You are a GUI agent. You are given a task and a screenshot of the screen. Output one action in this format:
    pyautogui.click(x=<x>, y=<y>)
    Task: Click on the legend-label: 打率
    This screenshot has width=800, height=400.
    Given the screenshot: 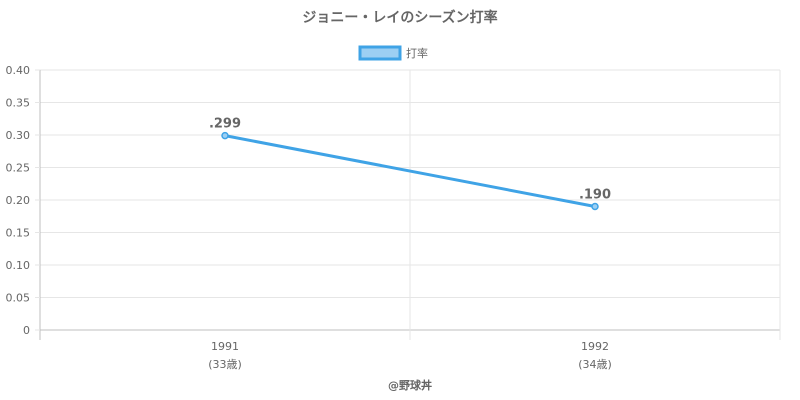 What is the action you would take?
    pyautogui.click(x=417, y=53)
    